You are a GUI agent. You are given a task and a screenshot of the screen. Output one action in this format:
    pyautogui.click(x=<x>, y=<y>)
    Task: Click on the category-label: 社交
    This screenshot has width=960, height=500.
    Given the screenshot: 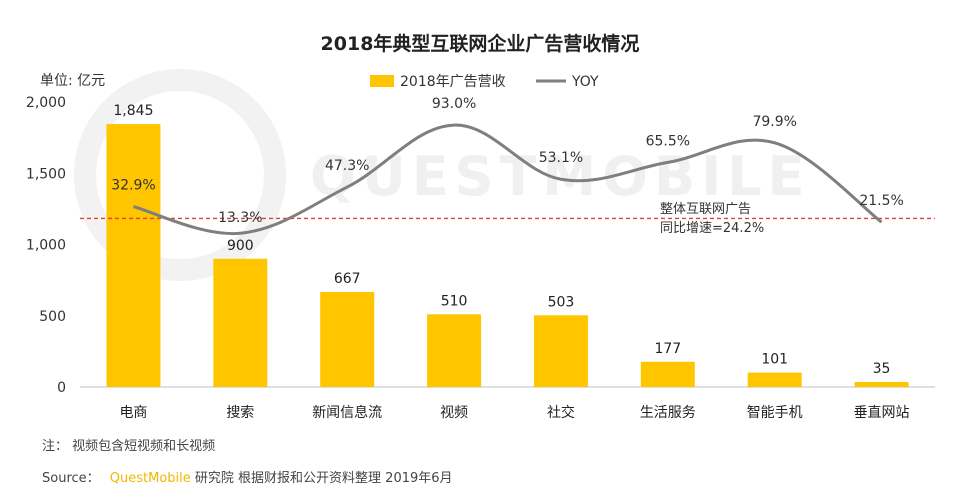 What is the action you would take?
    pyautogui.click(x=561, y=412)
    